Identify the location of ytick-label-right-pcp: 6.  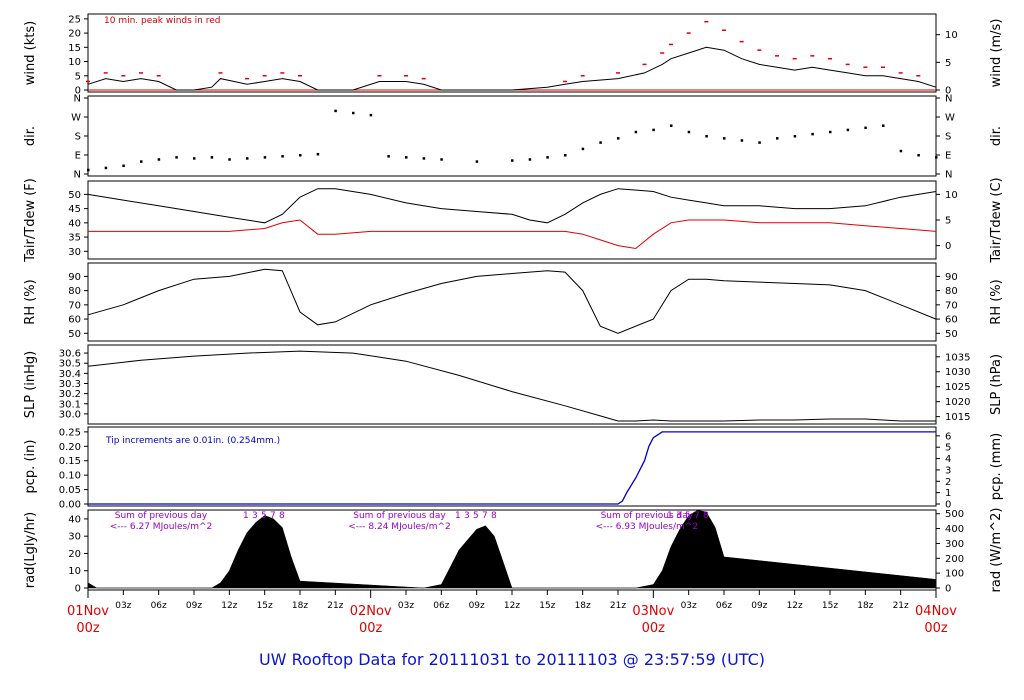
(948, 436).